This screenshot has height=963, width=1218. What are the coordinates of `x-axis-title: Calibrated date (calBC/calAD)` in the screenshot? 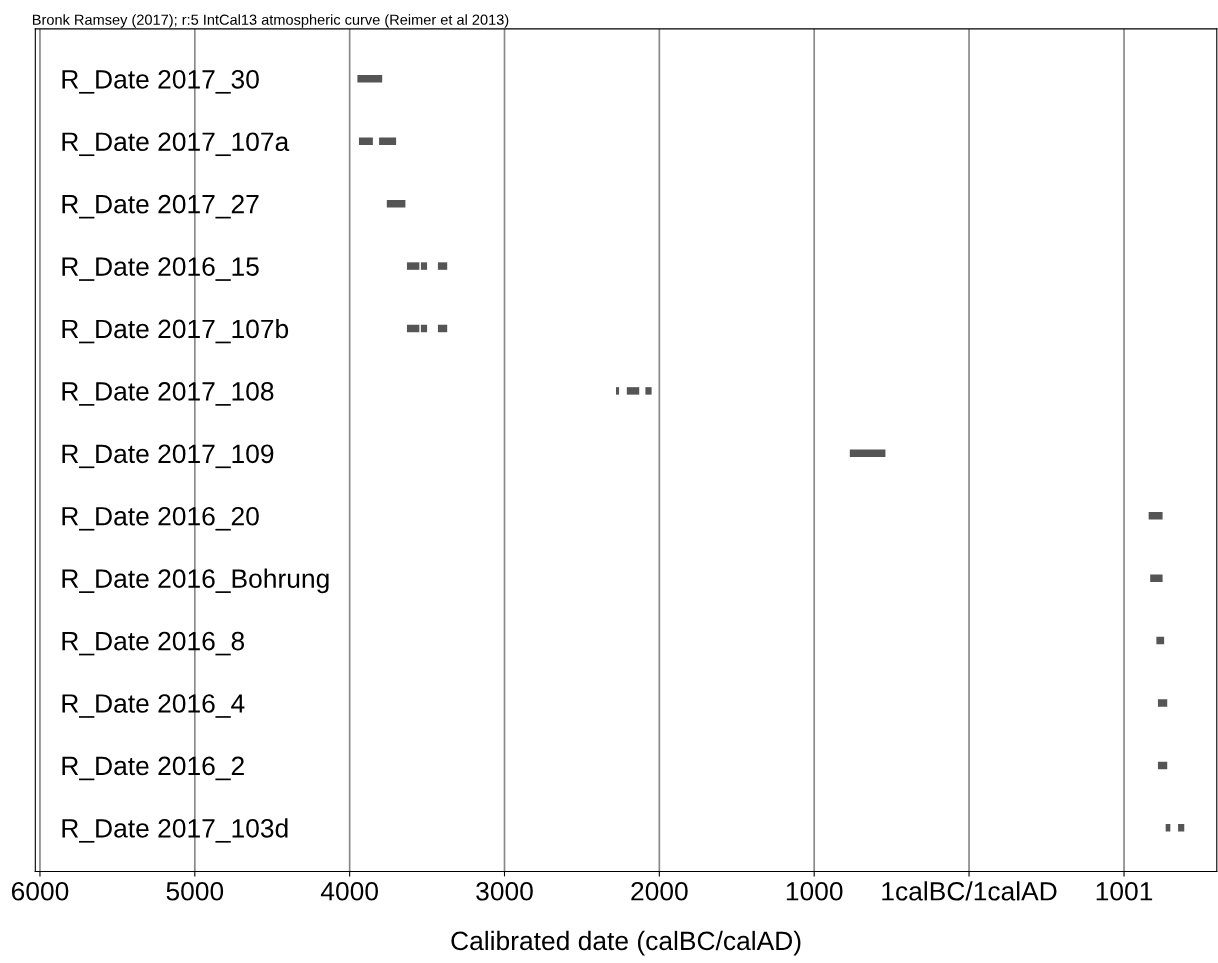 It's located at (626, 943).